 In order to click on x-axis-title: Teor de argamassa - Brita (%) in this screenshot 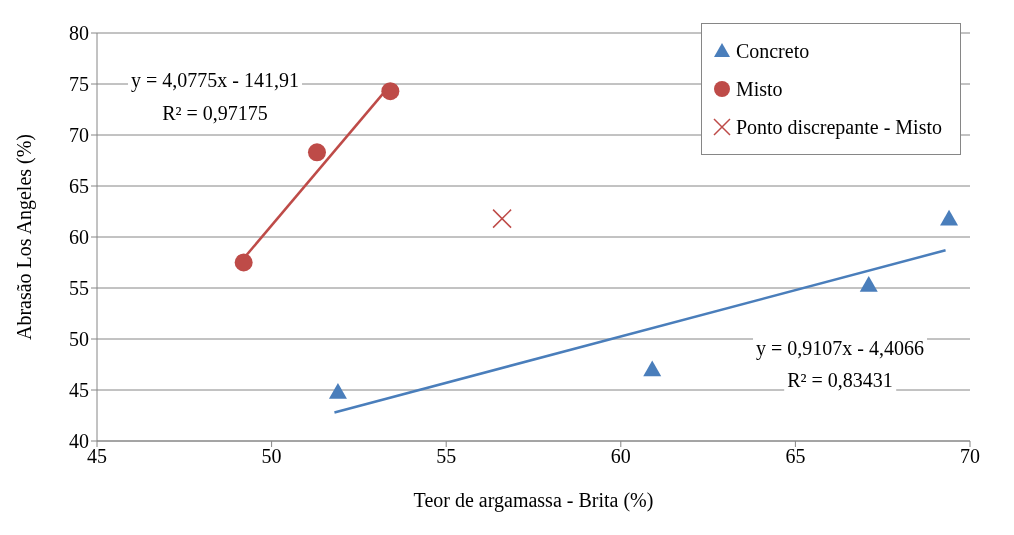, I will do `click(533, 500)`.